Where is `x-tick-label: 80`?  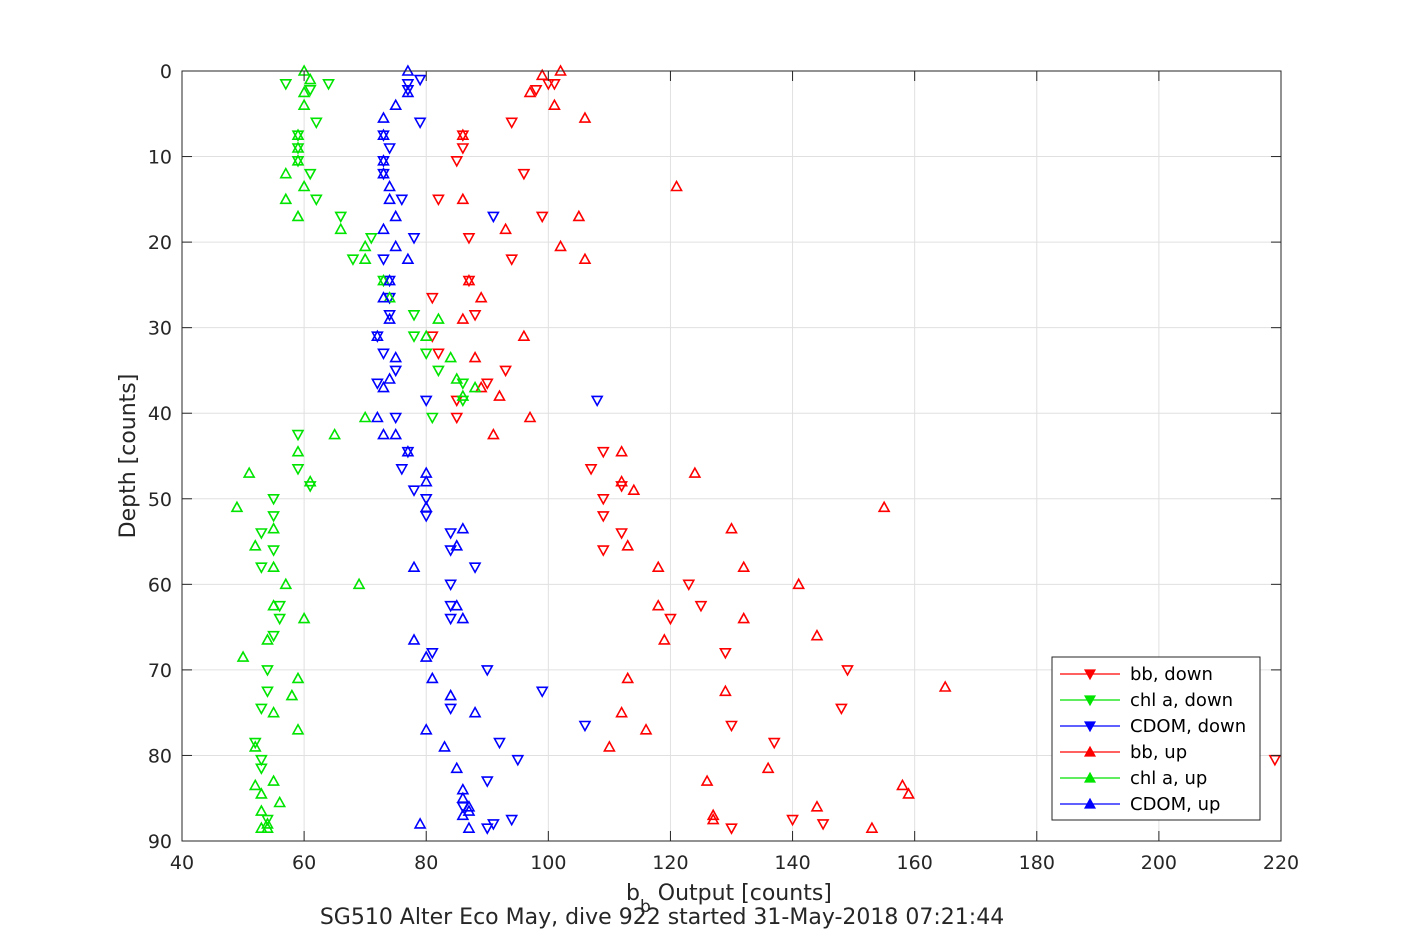
x-tick-label: 80 is located at coordinates (426, 863).